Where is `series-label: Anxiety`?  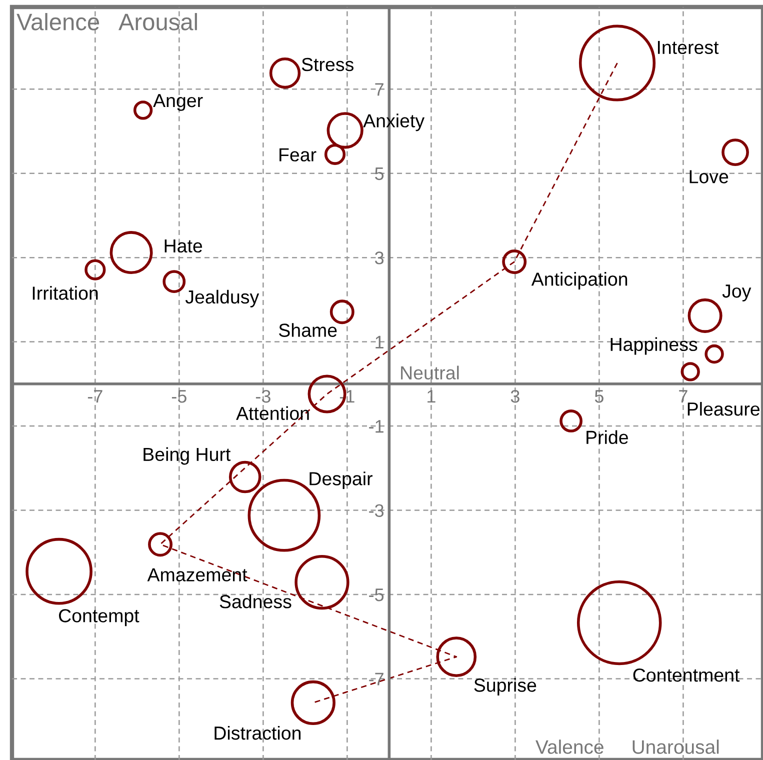 series-label: Anxiety is located at coordinates (394, 123).